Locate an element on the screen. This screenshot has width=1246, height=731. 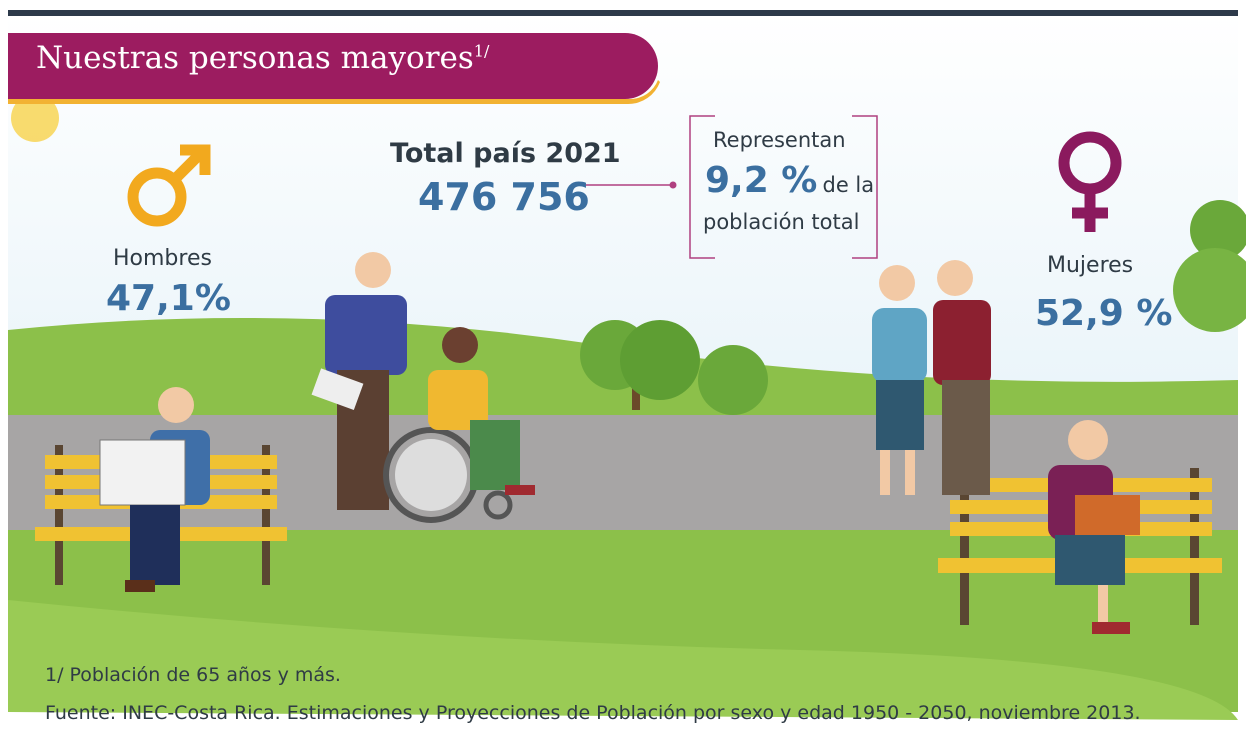
footnote: 1/ Población de 65 años y más. is located at coordinates (193, 675).